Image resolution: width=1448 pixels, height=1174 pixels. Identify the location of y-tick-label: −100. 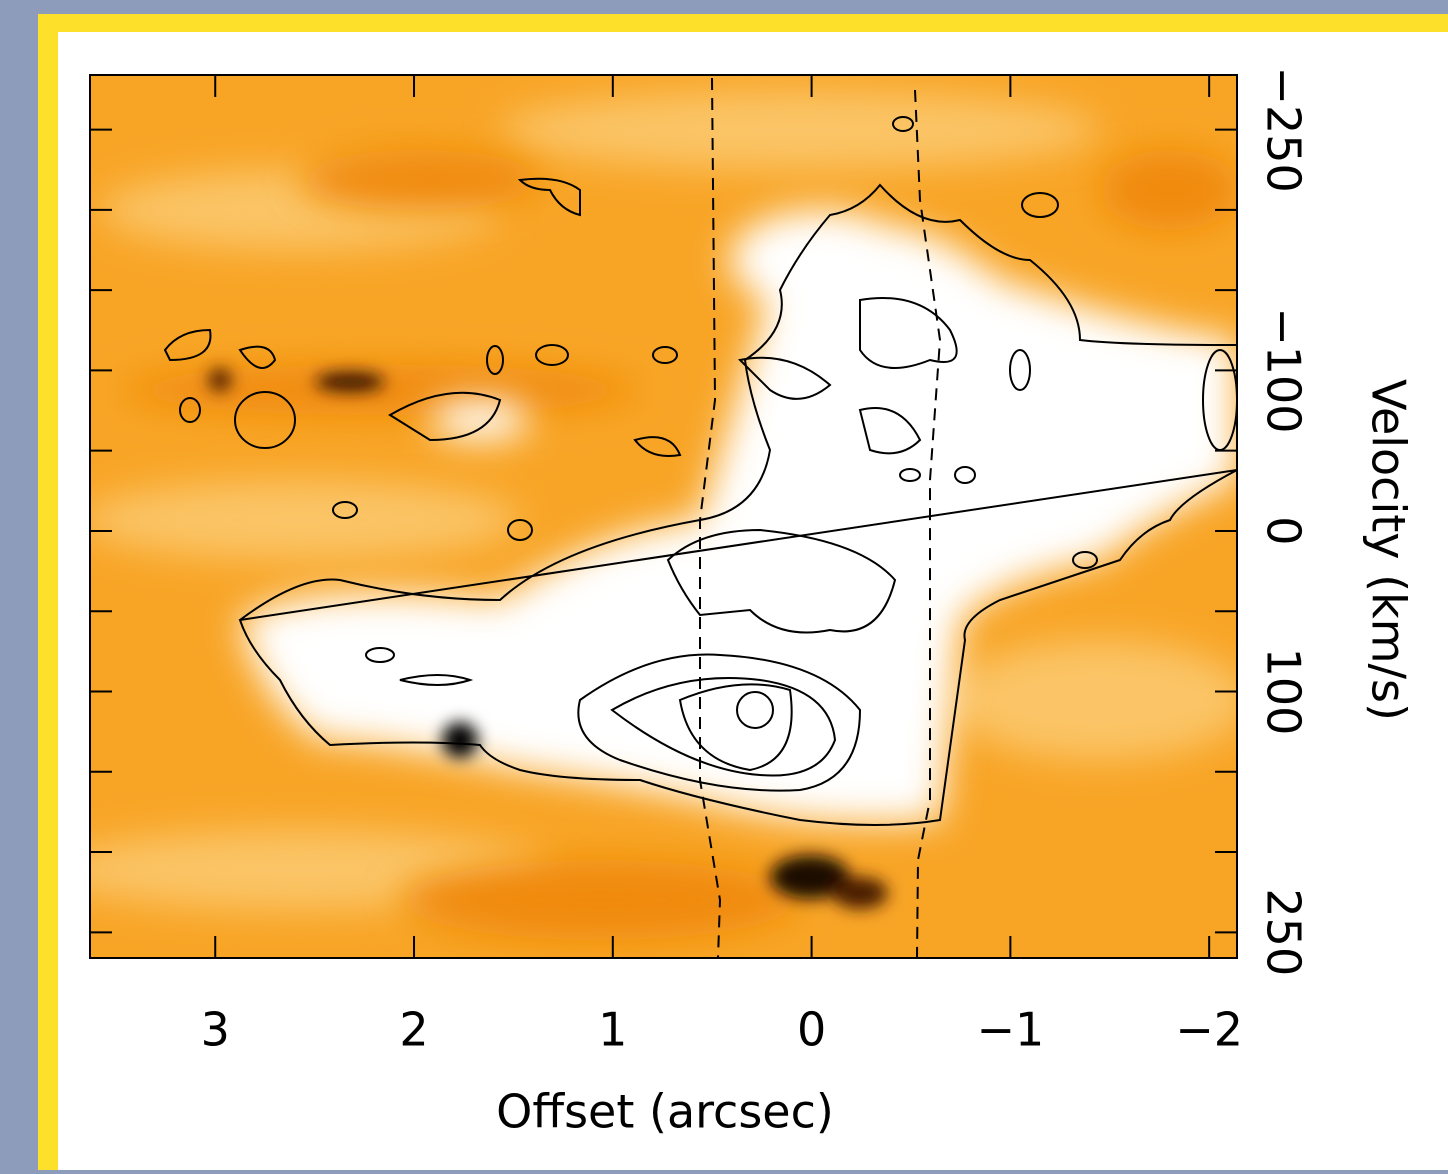
(1284, 370).